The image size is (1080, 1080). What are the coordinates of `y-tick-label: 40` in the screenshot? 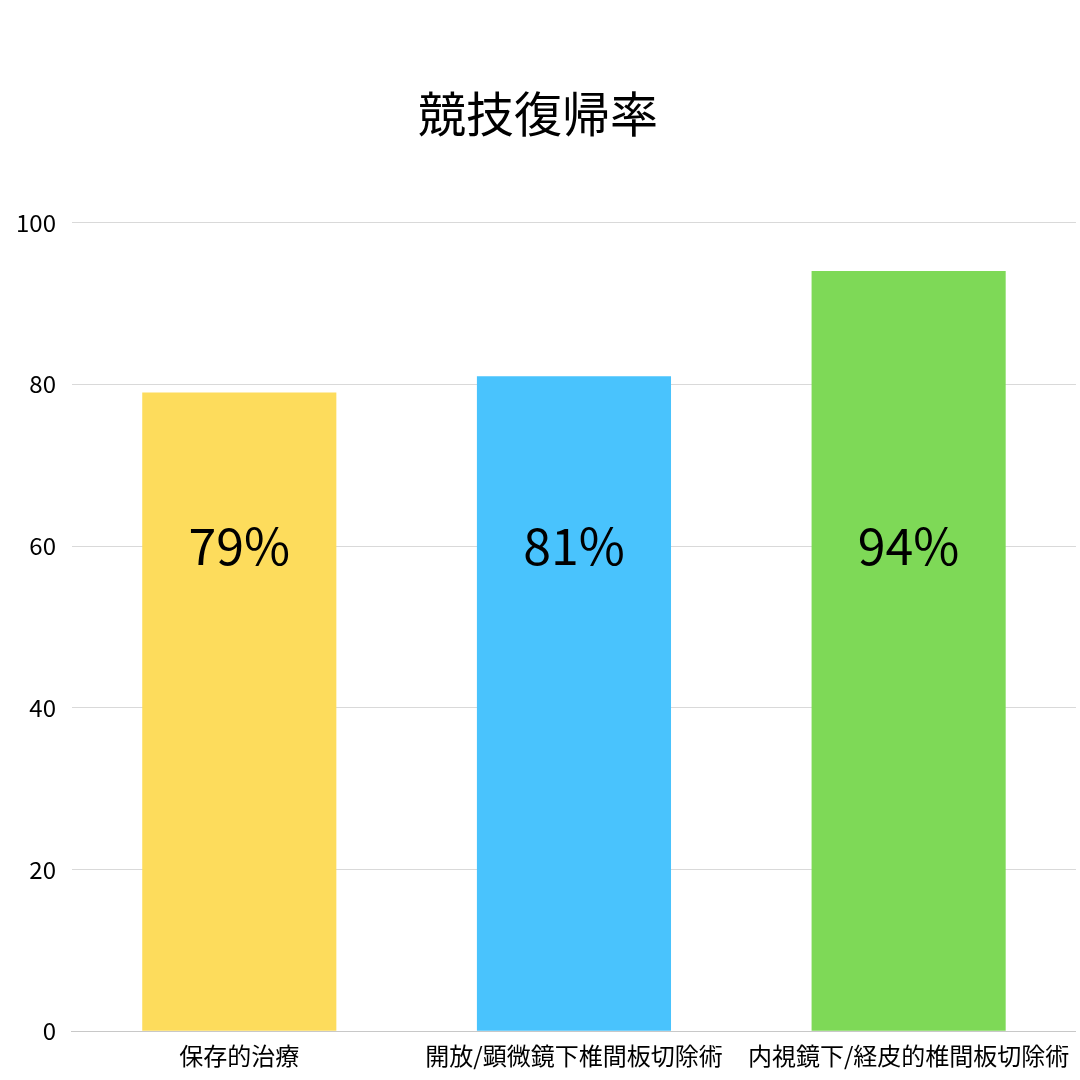 It's located at (42, 706).